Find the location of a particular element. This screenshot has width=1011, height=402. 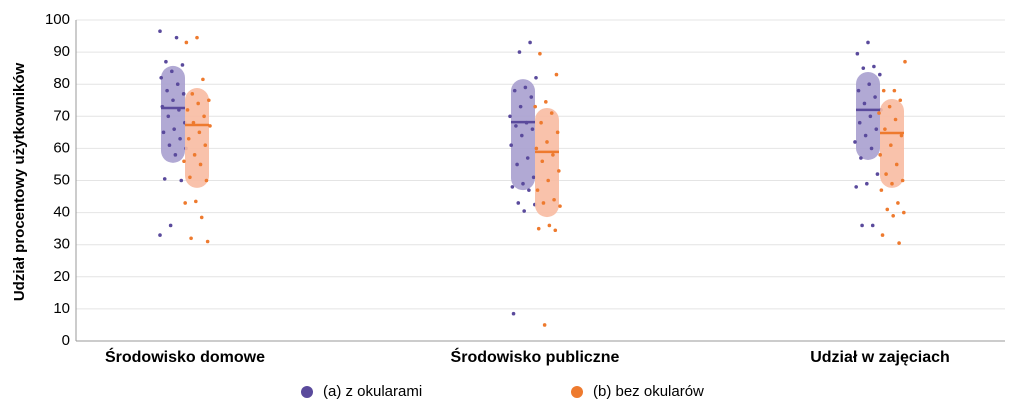

x-tick-label: Środowisko domowe is located at coordinates (185, 356).